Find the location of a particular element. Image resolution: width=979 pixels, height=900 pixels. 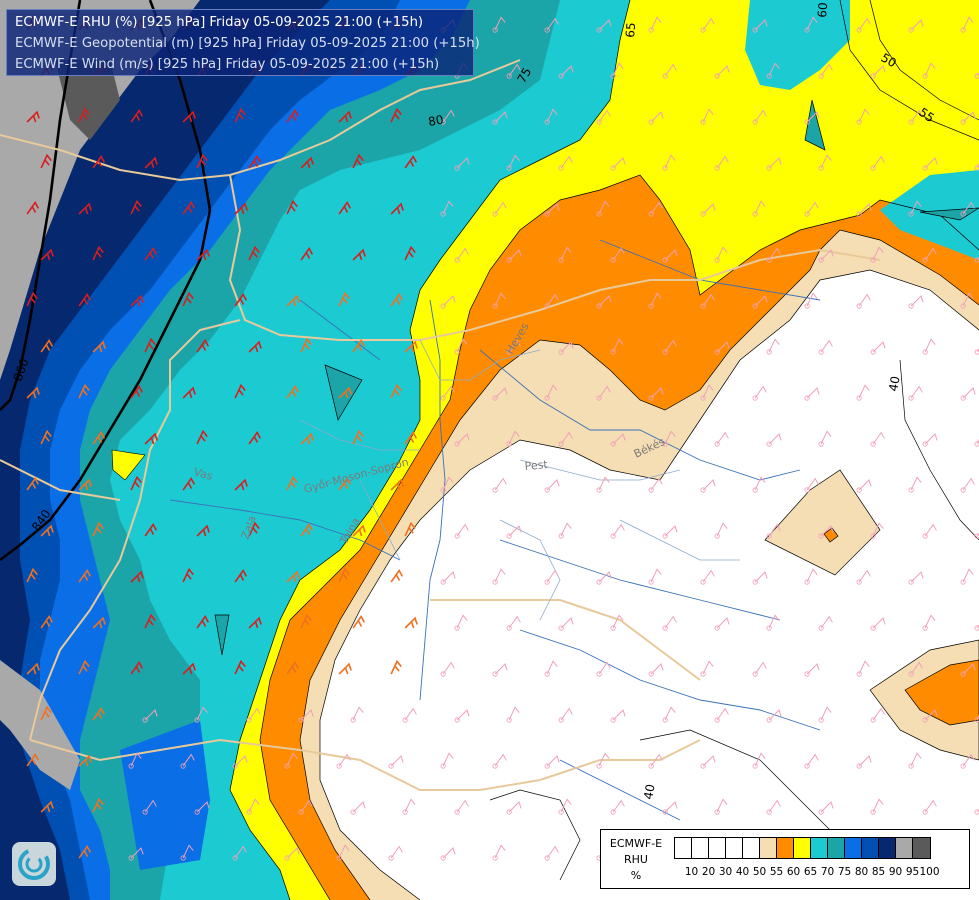

rh-patch-ne-cyan is located at coordinates (797, 45).